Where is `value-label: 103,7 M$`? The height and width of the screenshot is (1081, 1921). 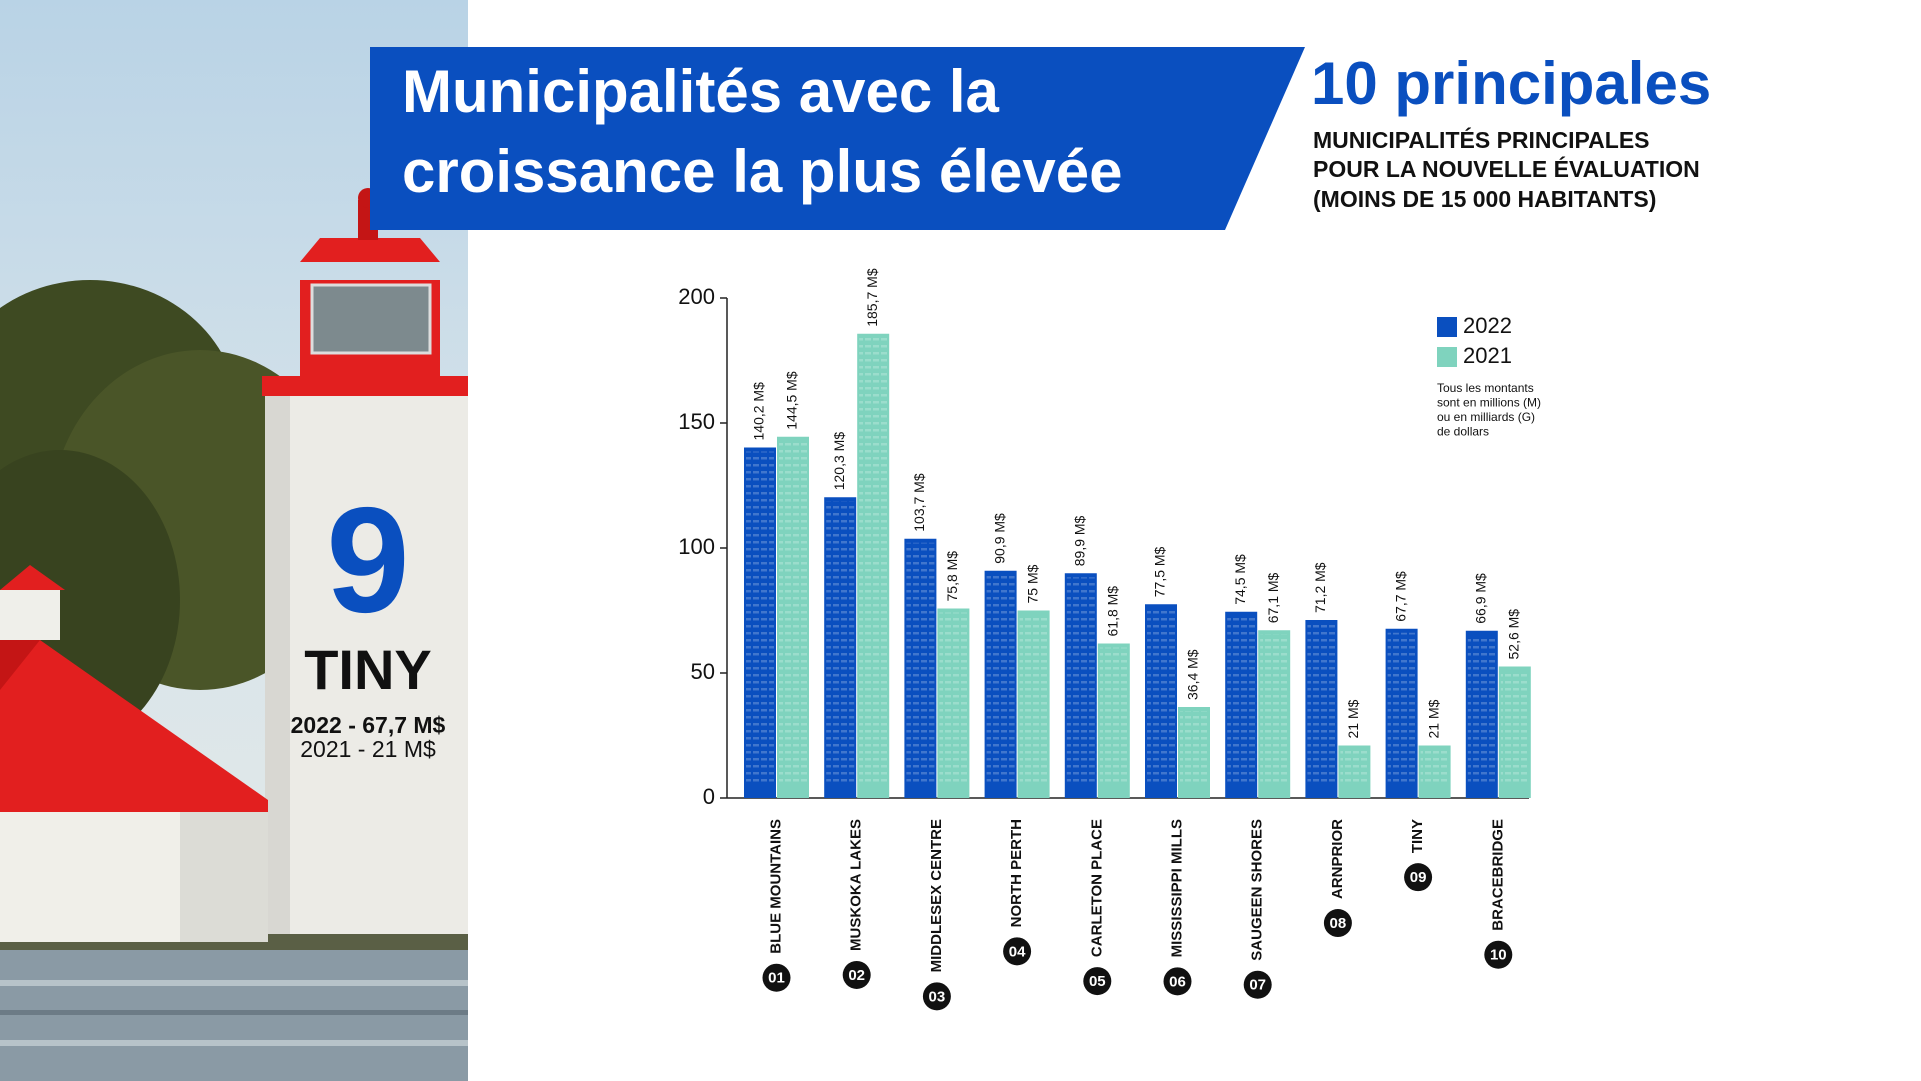
value-label: 103,7 M$ is located at coordinates (919, 502).